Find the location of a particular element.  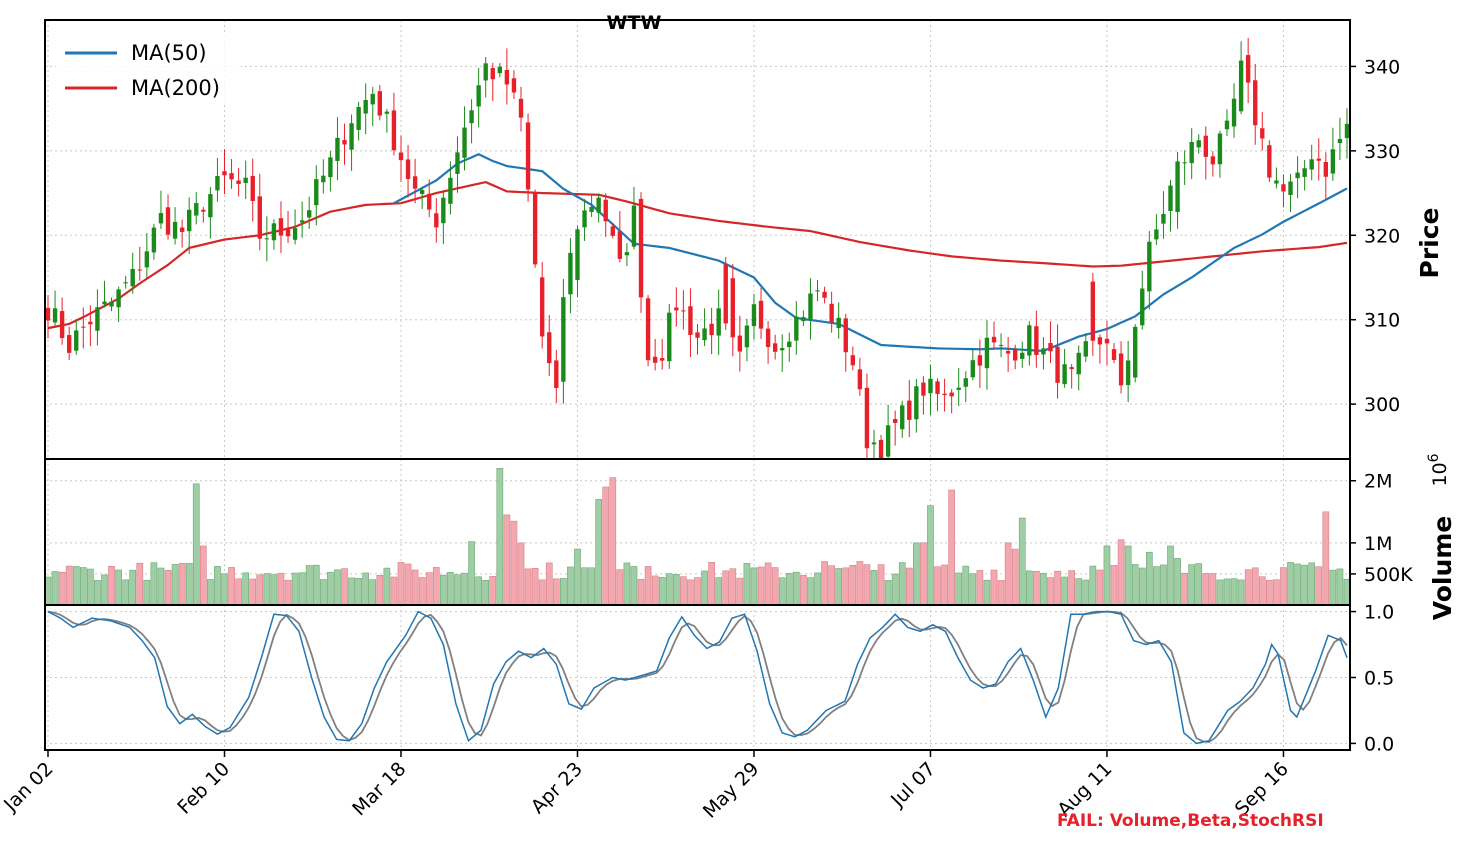

legend-entry-ma200: MA(200) is located at coordinates (175, 88).